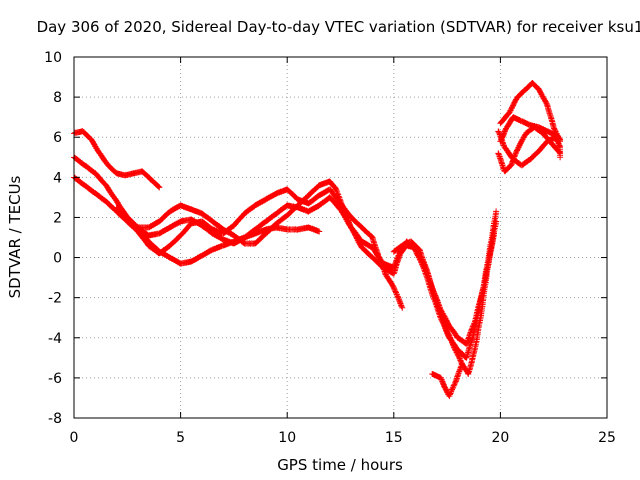  I want to click on x-tick-label: 10, so click(287, 438).